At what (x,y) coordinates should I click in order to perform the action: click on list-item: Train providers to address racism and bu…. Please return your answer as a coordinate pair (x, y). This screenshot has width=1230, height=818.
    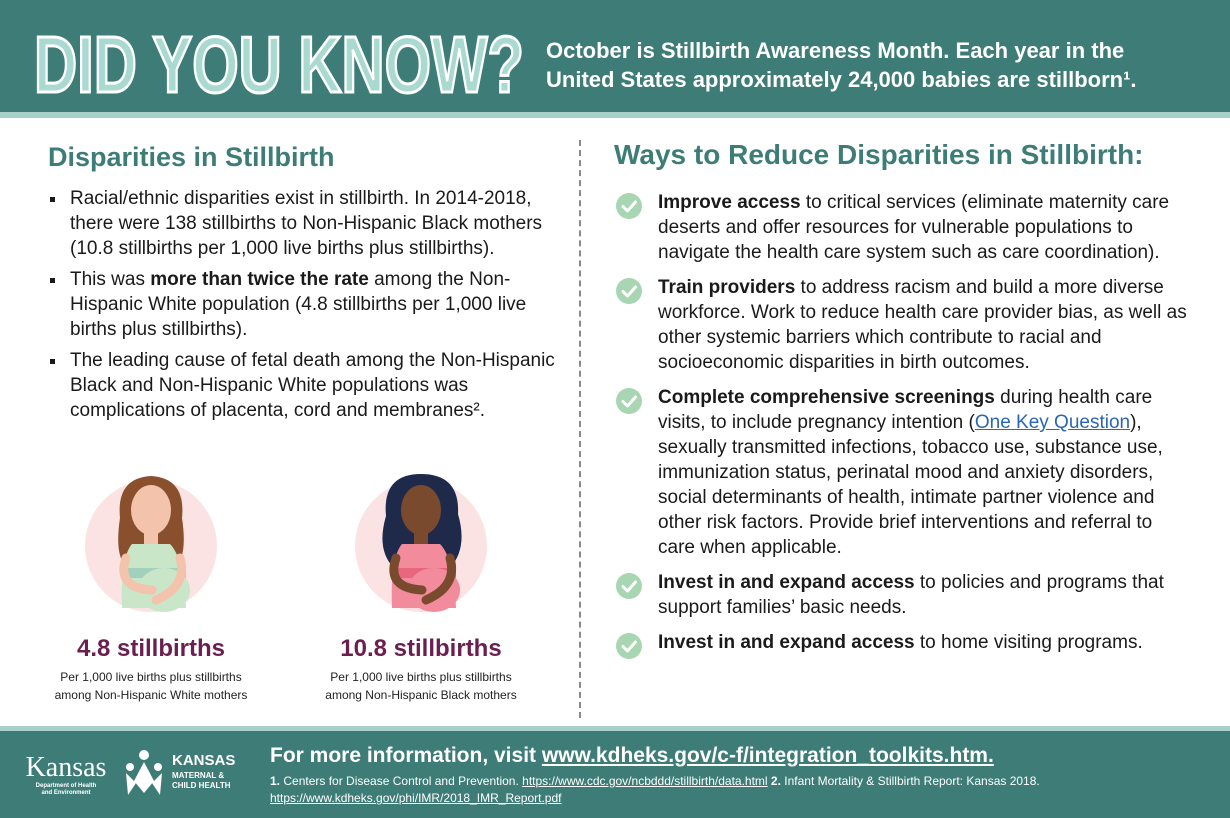
    Looking at the image, I should click on (904, 325).